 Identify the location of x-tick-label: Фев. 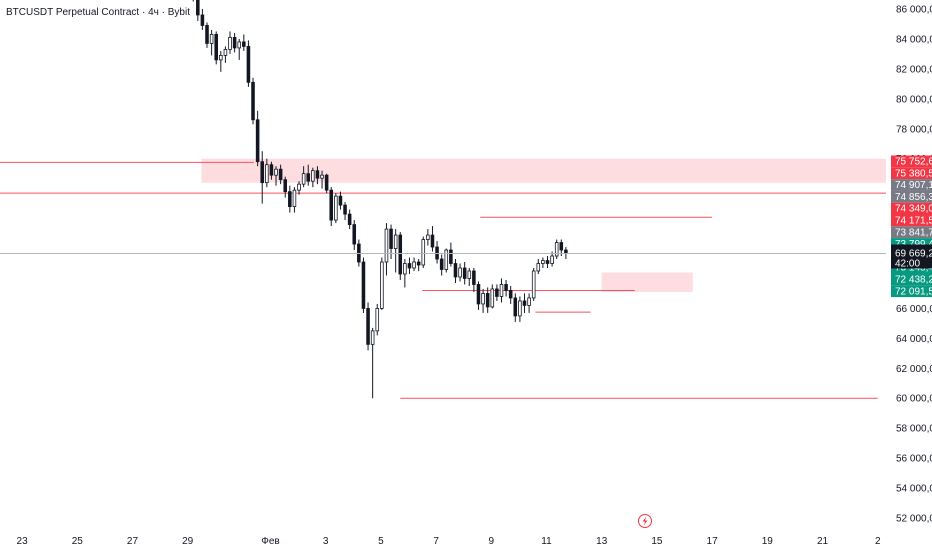
(270, 541).